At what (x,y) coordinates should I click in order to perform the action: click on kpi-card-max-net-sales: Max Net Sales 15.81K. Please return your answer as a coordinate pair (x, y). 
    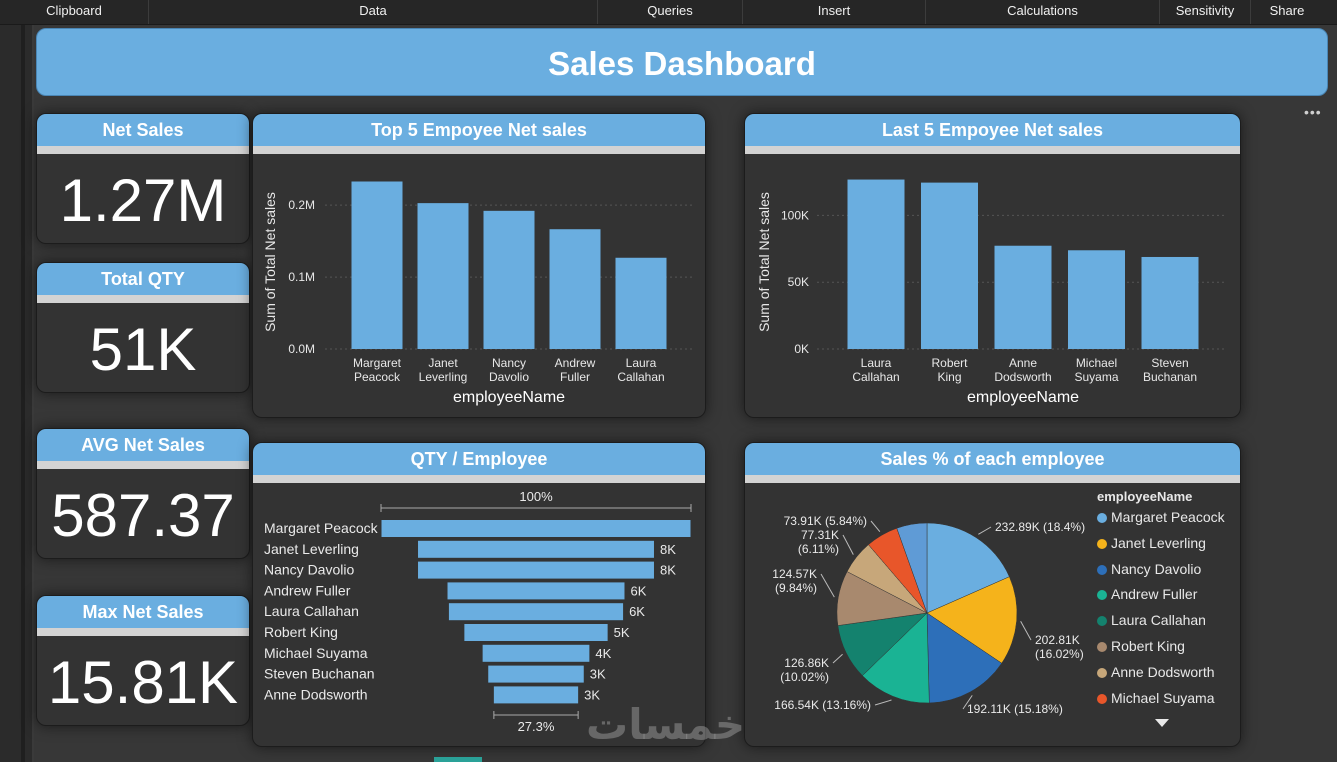
    Looking at the image, I should click on (143, 660).